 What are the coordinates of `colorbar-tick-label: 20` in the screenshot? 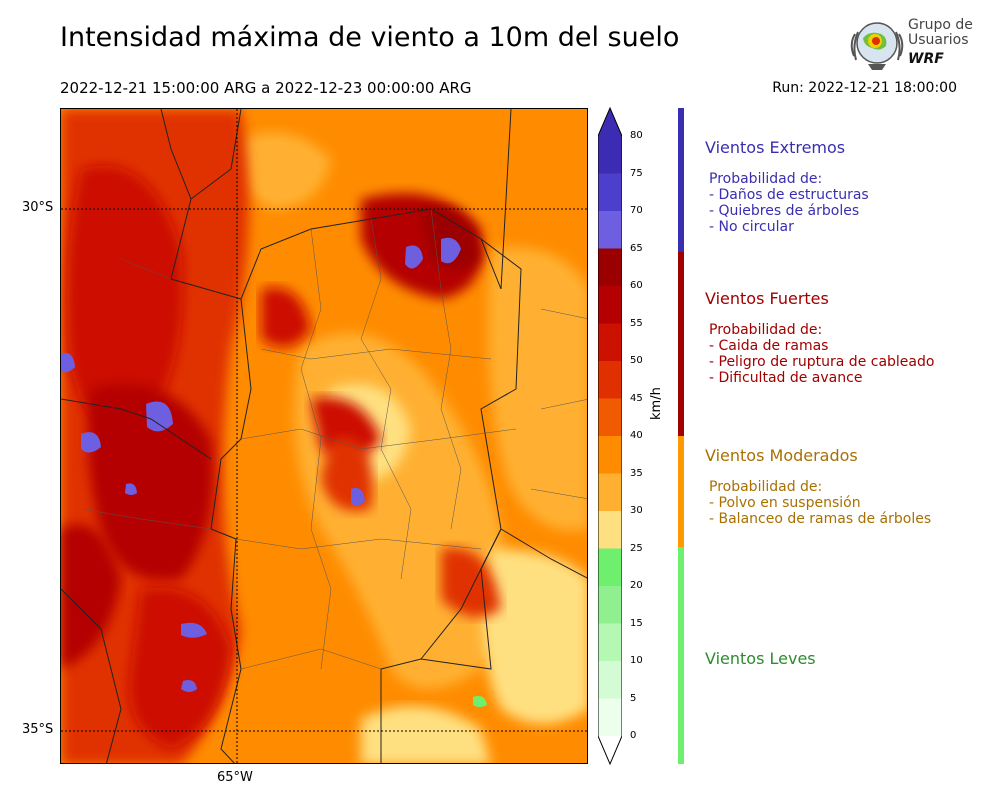 It's located at (636, 585).